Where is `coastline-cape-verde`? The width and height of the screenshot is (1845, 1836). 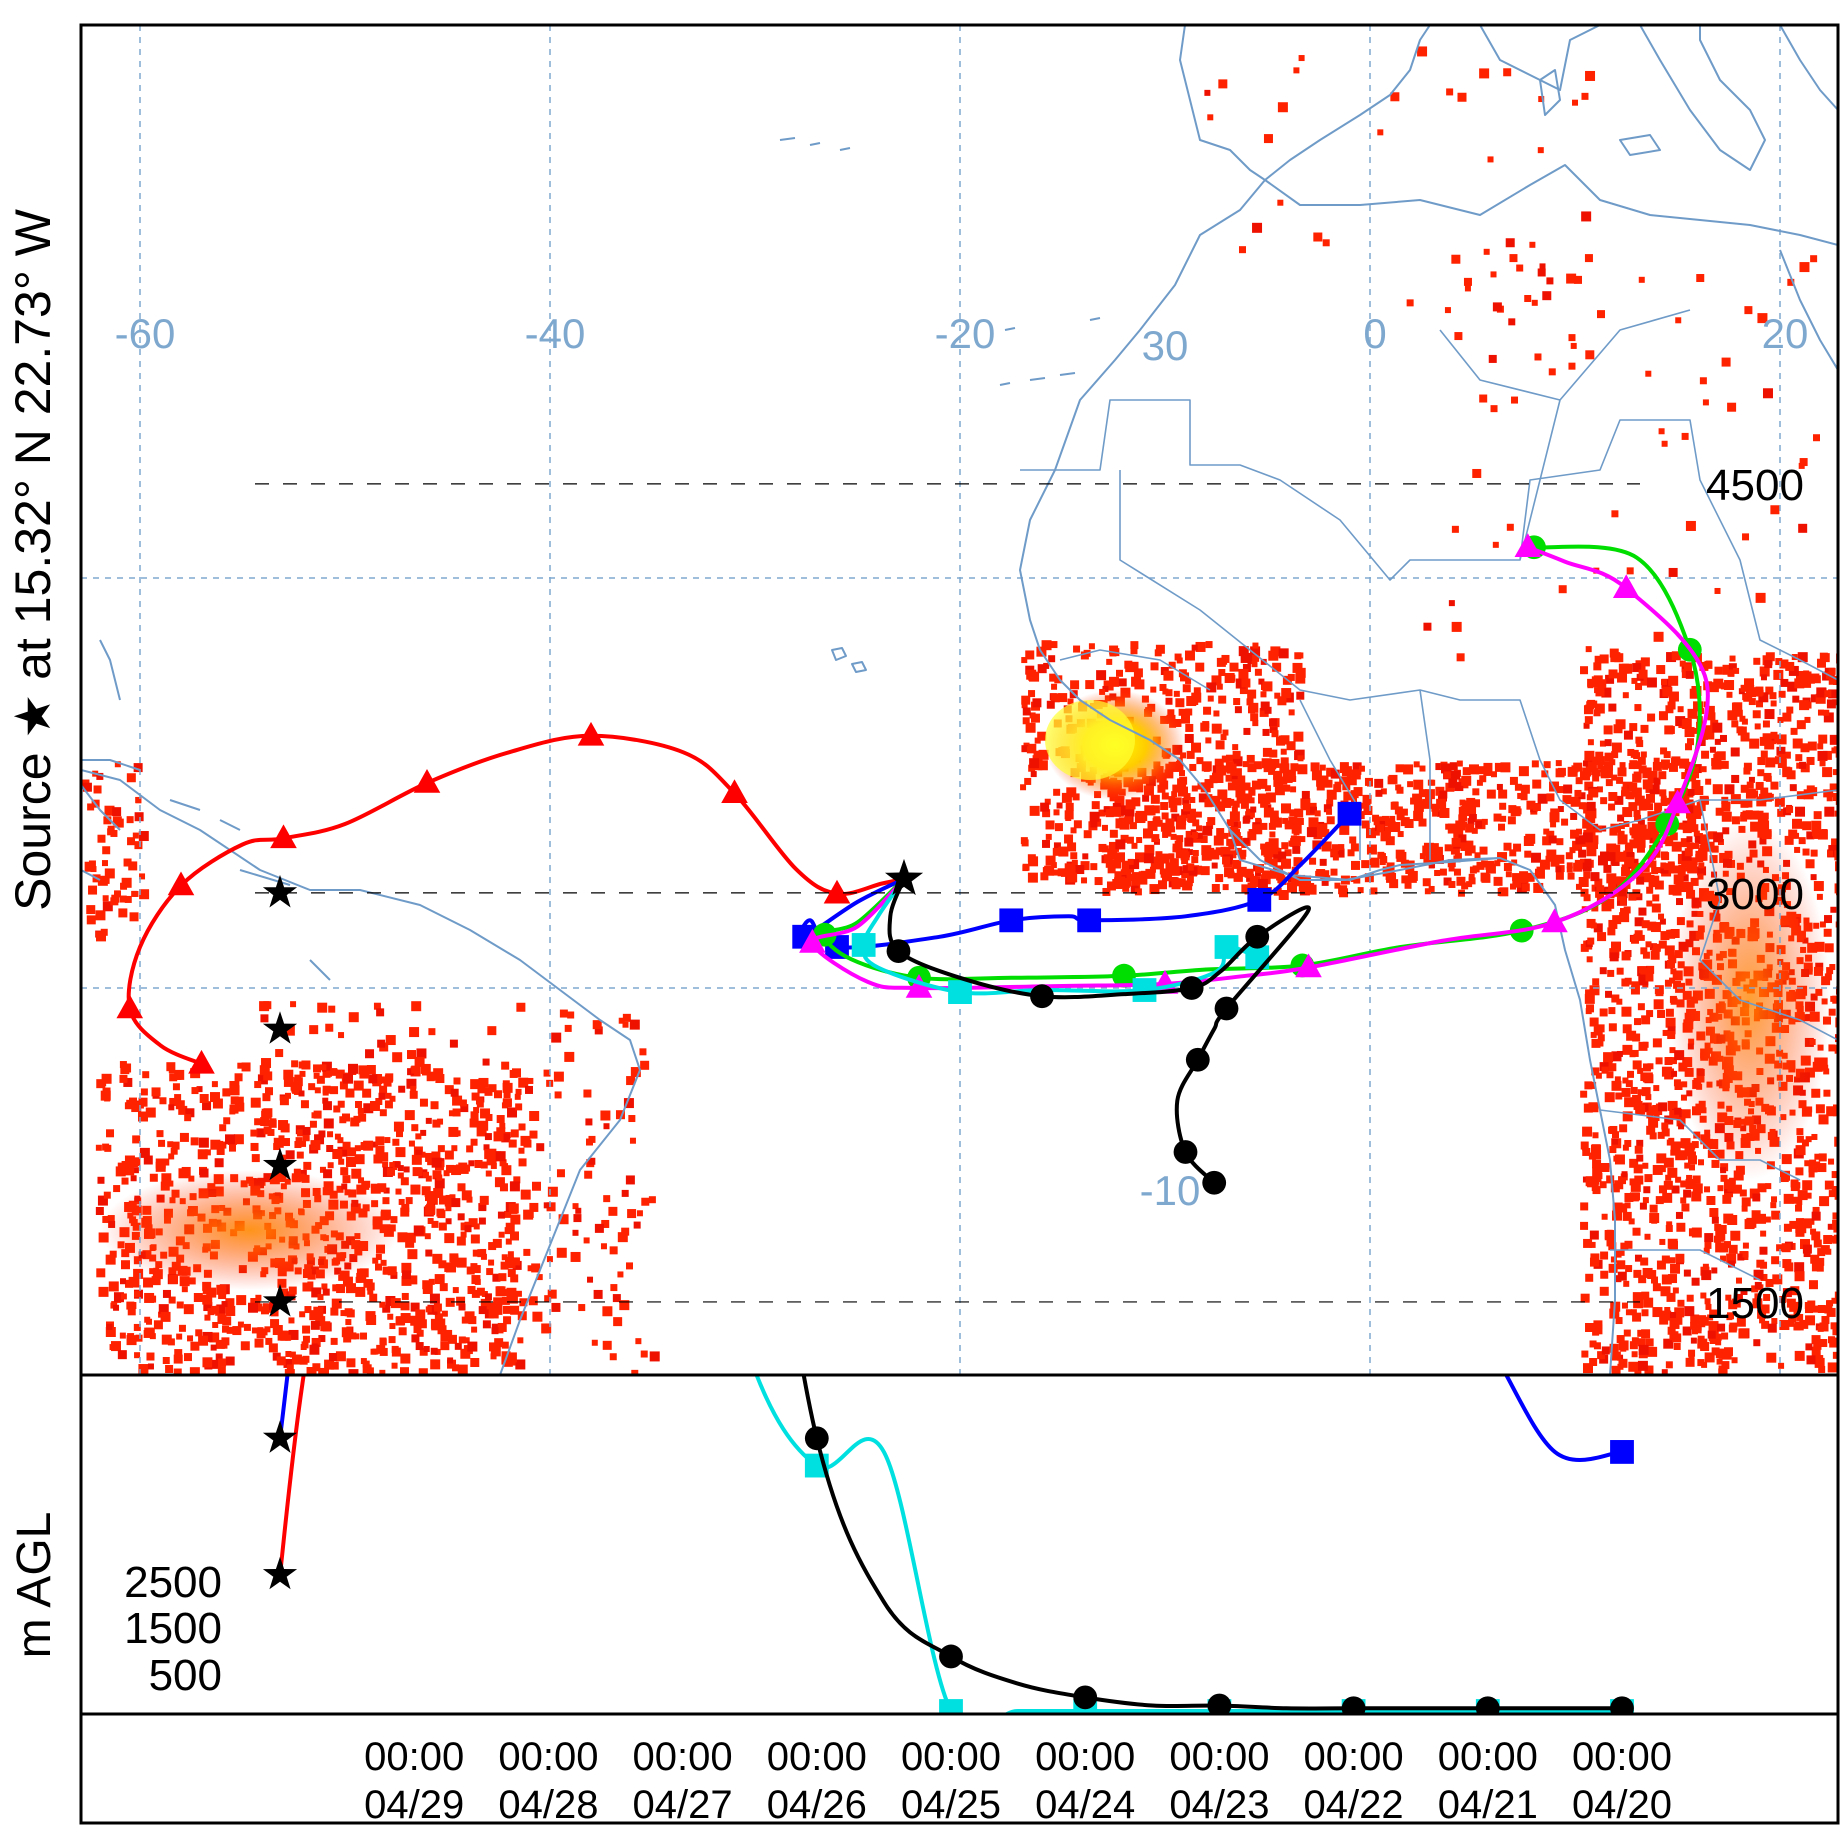
coastline-cape-verde is located at coordinates (849, 660).